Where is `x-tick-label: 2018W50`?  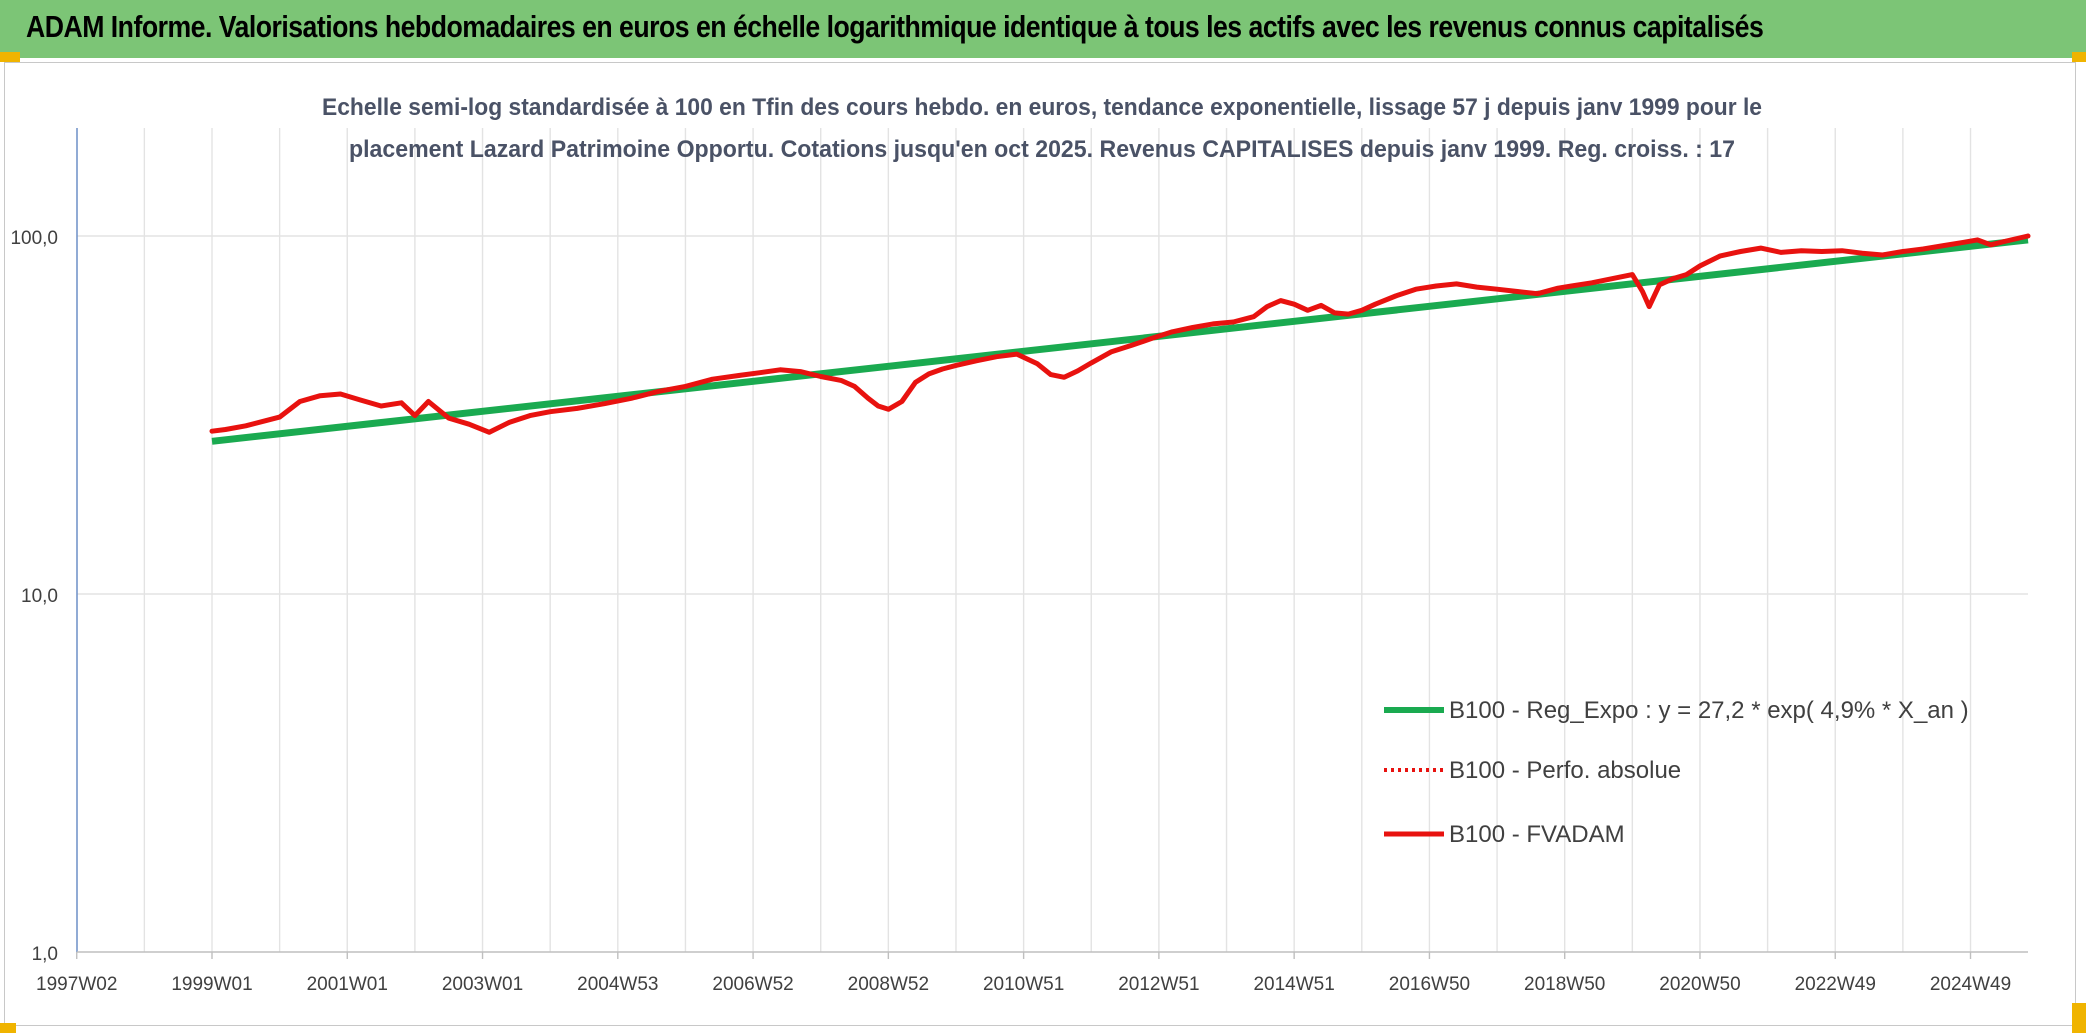
x-tick-label: 2018W50 is located at coordinates (1564, 984).